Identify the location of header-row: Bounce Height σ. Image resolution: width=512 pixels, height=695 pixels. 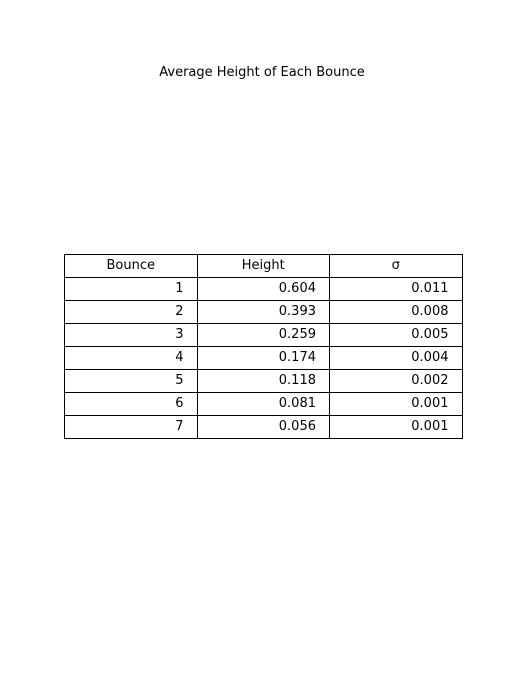
(263, 266).